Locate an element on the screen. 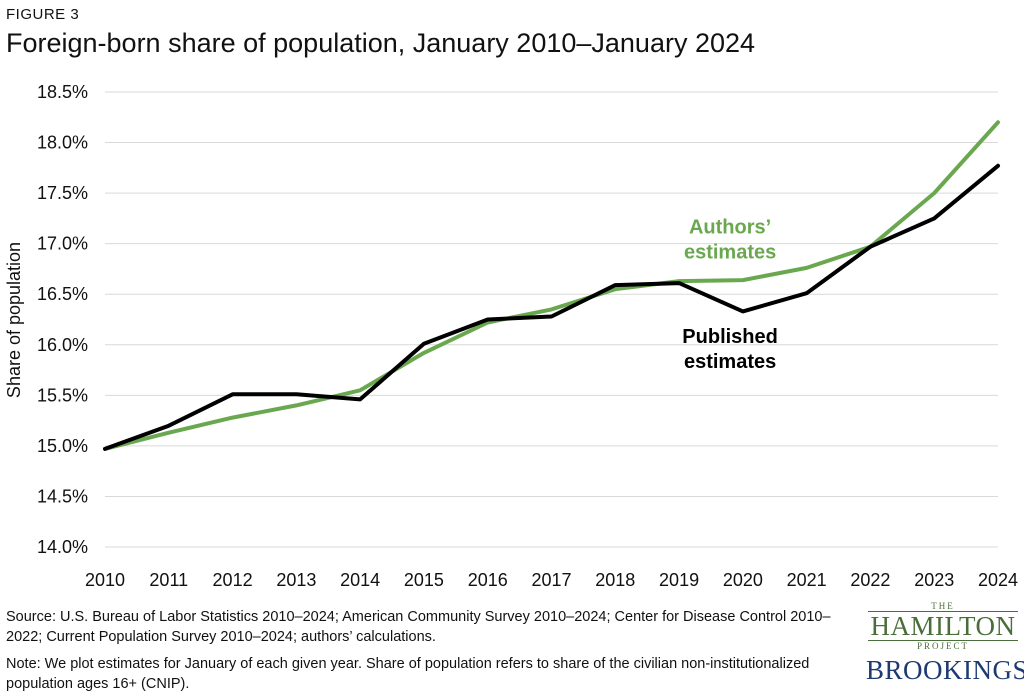 This screenshot has height=700, width=1024. x-tick-label: 2022 is located at coordinates (870, 580).